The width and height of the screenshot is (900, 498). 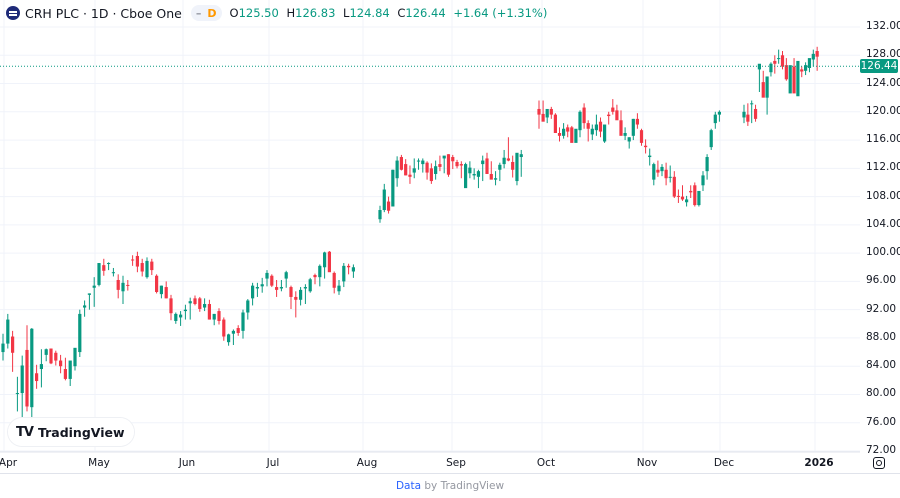 What do you see at coordinates (500, 13) in the screenshot?
I see `change-value: +1.64 (+1.31%)` at bounding box center [500, 13].